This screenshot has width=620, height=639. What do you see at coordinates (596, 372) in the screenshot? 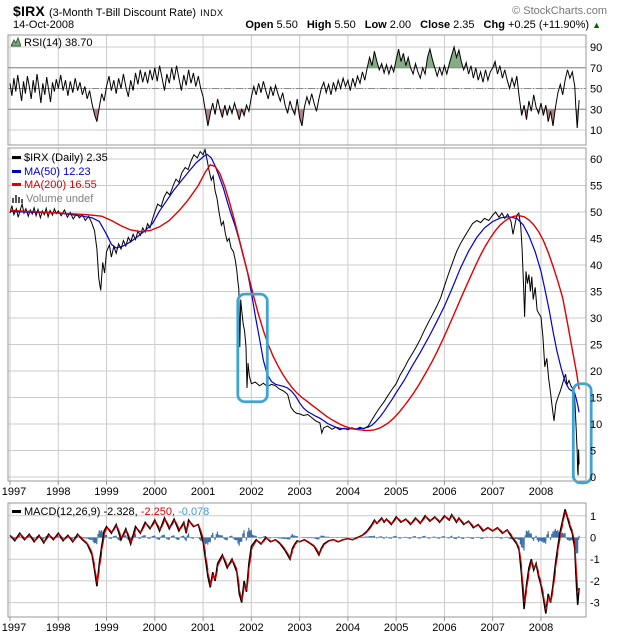
I see `svg-text: 20` at bounding box center [596, 372].